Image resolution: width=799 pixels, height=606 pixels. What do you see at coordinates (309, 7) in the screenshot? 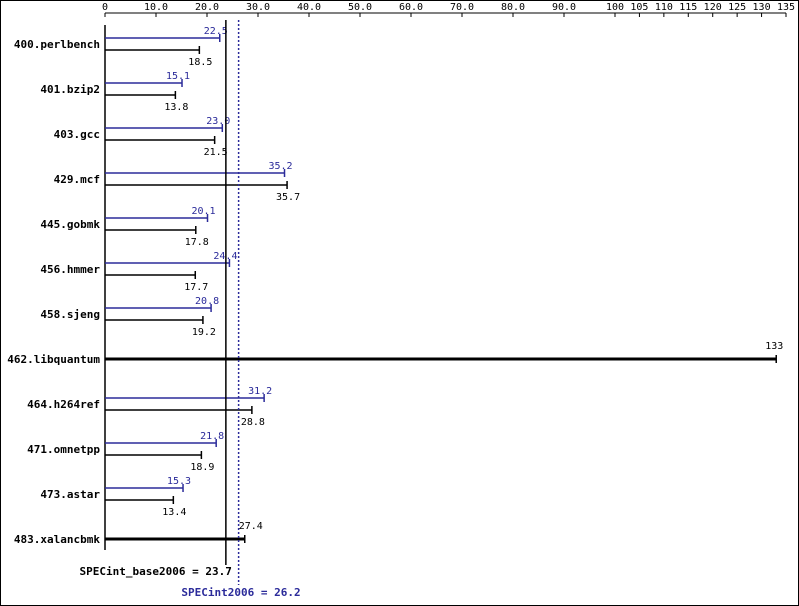
I see `x-tick-label: 40.0` at bounding box center [309, 7].